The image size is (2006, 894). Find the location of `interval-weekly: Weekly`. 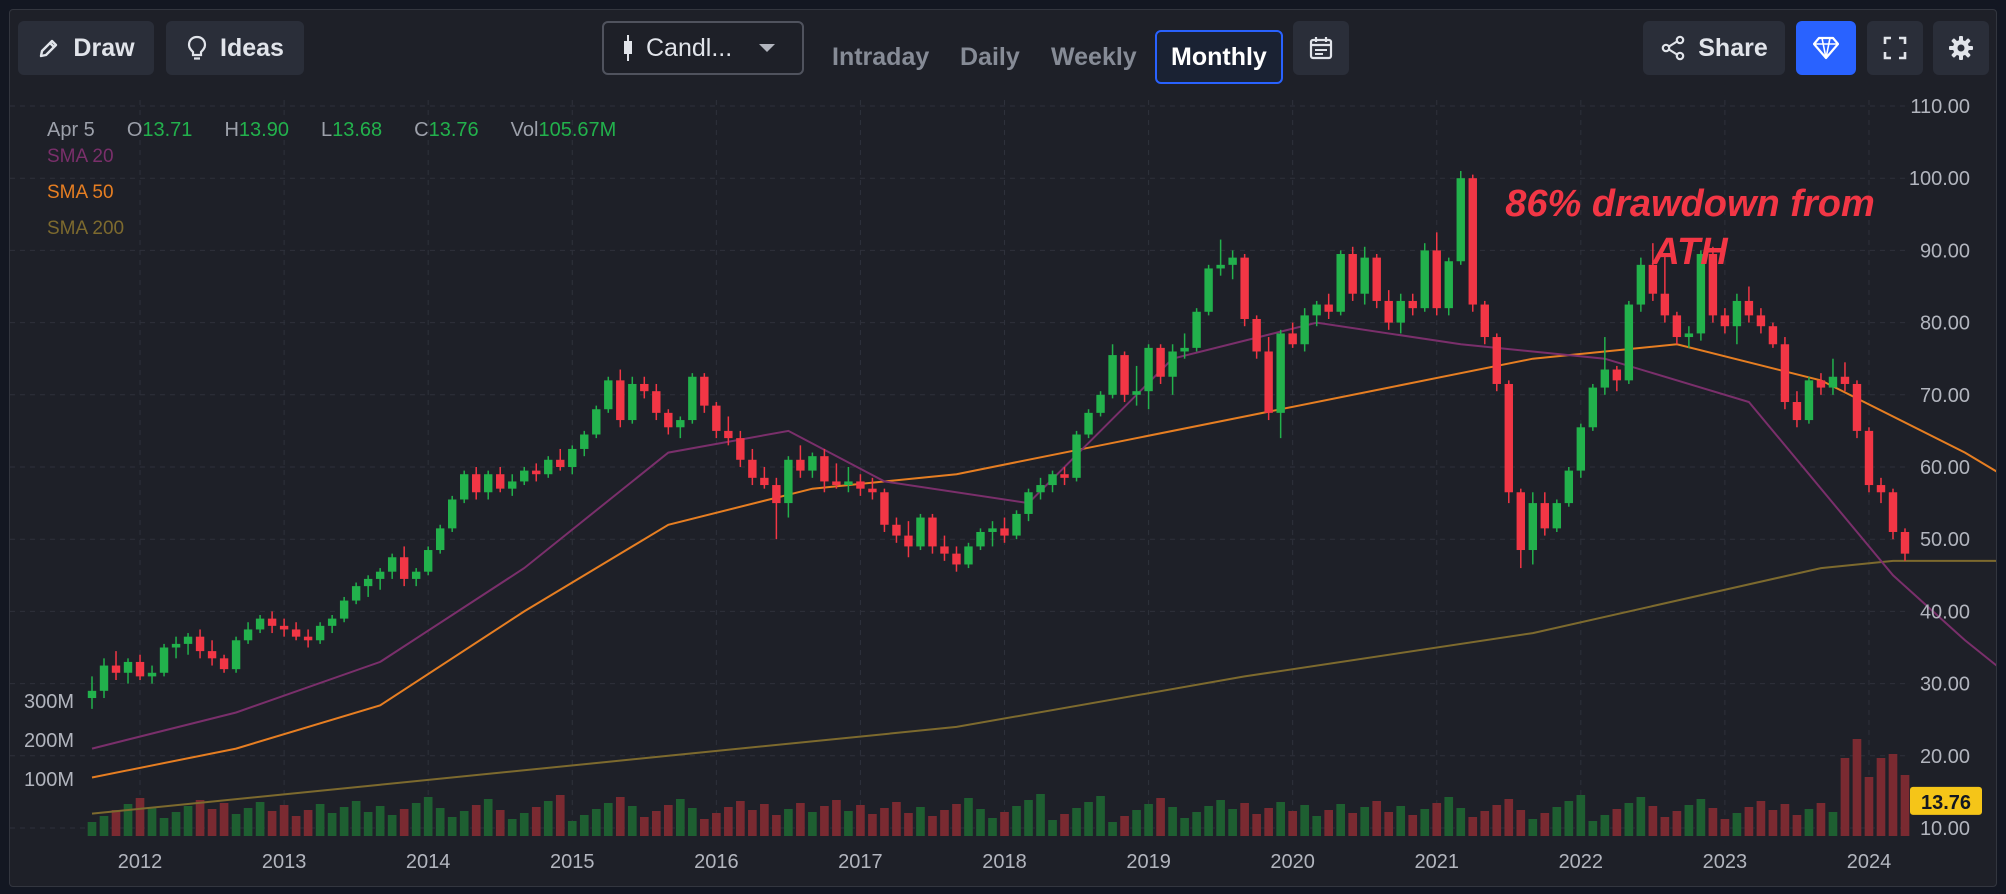

interval-weekly: Weekly is located at coordinates (1094, 57).